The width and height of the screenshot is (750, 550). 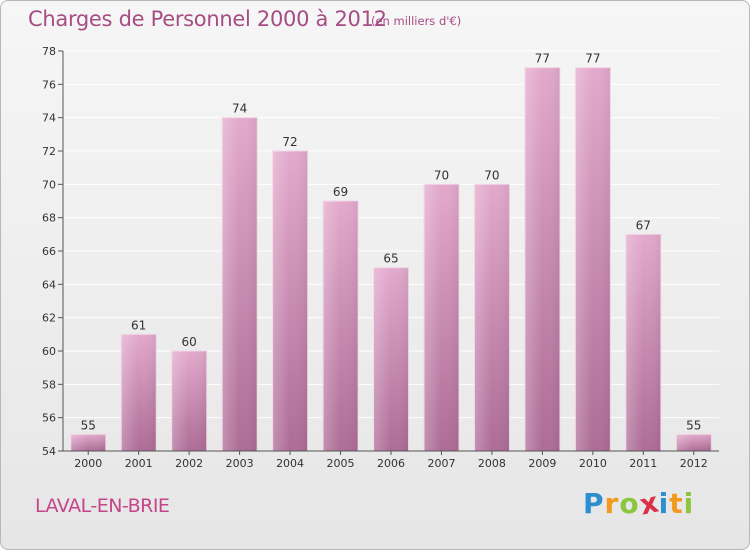 I want to click on data-label-2009: 77, so click(x=542, y=59).